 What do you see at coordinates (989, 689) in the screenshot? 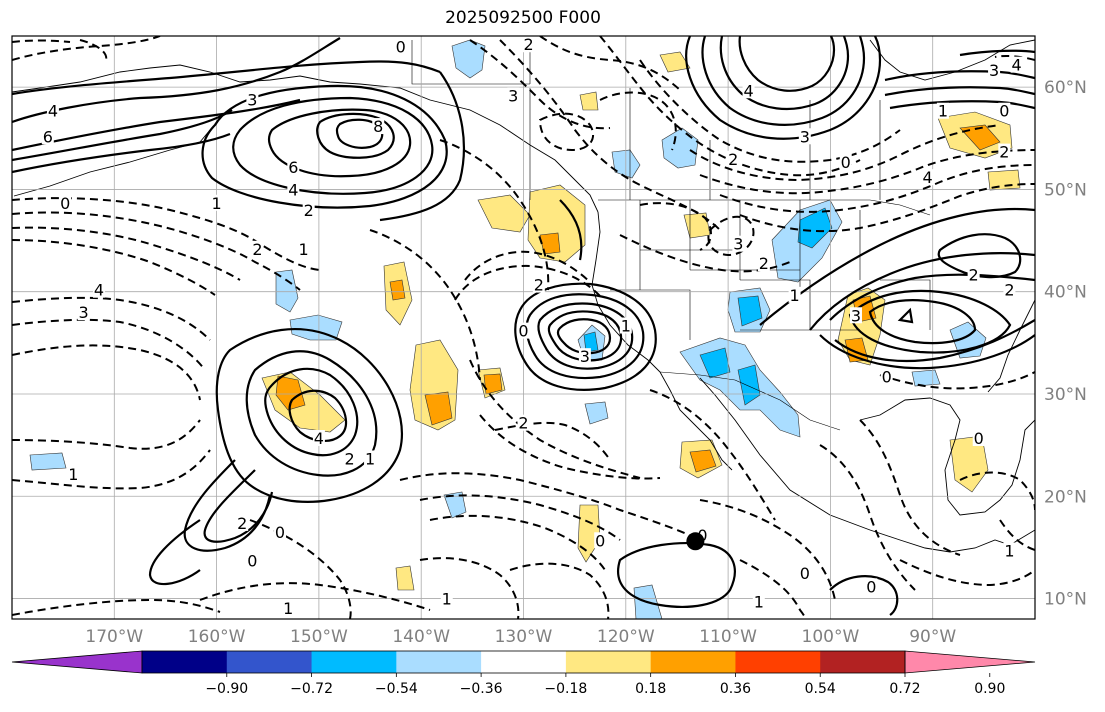
I see `colorbar-tick-label: 0.90` at bounding box center [989, 689].